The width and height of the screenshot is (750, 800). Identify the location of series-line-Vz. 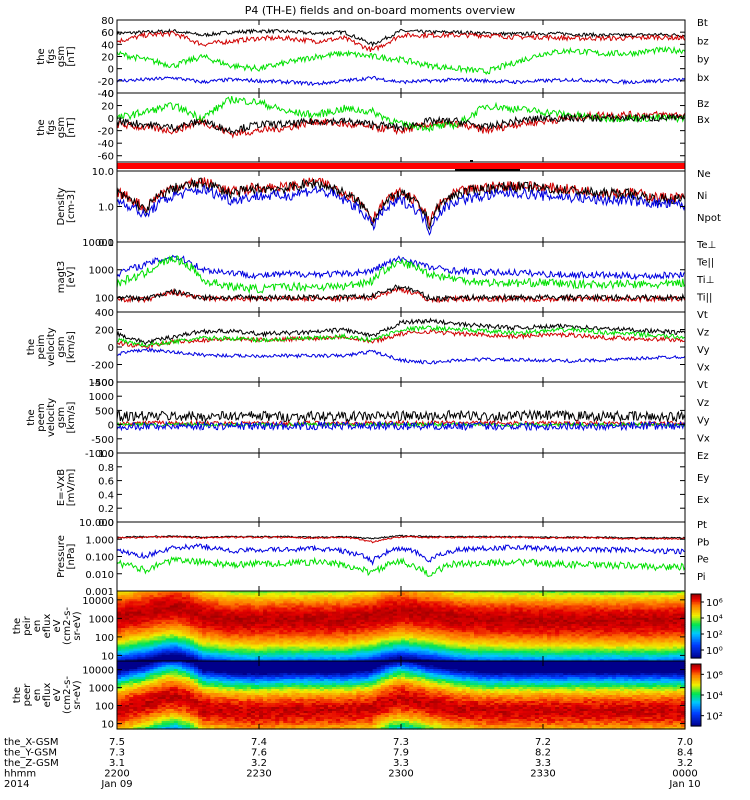
(401, 339).